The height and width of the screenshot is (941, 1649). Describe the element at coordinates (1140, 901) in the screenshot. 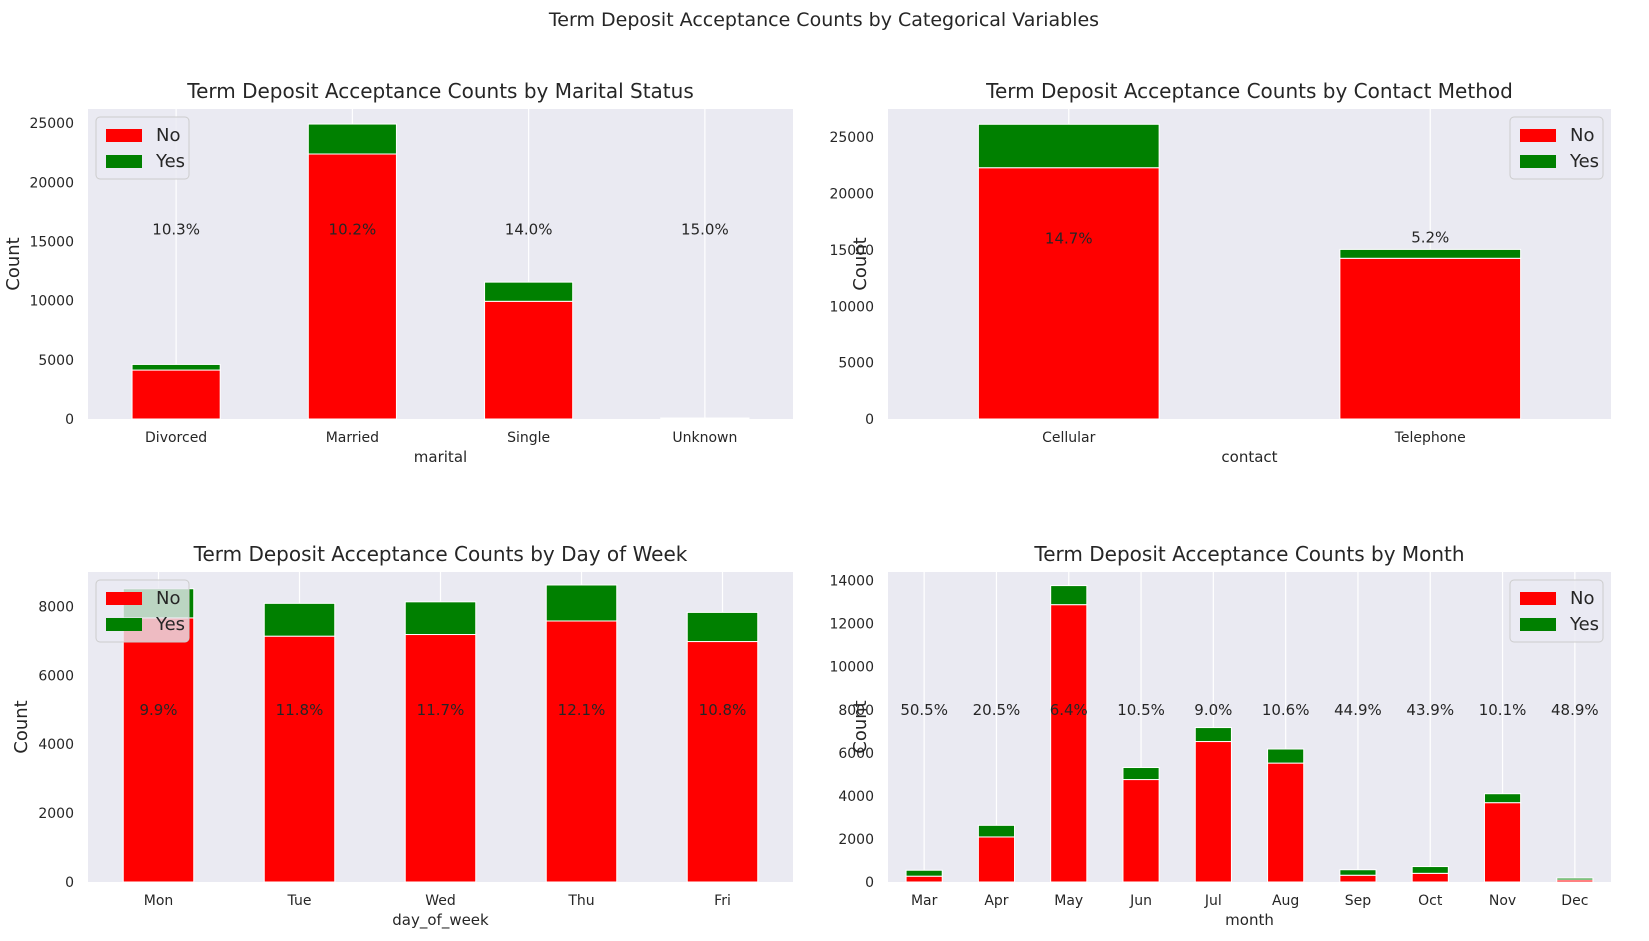

I see `x-tick-label: Jun` at that location.